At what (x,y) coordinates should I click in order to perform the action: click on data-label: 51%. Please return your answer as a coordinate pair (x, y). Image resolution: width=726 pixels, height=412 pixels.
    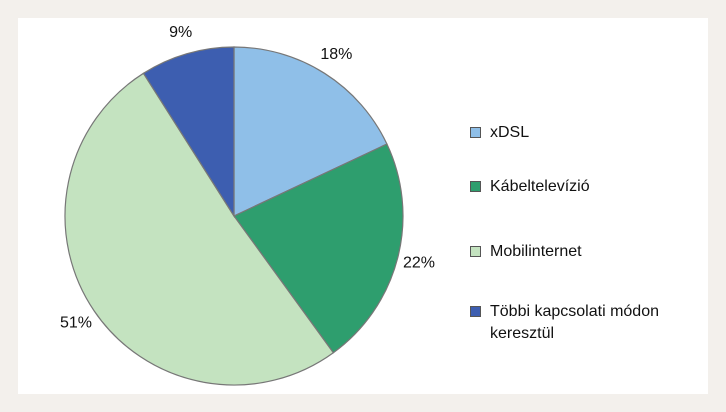
    Looking at the image, I should click on (76, 323).